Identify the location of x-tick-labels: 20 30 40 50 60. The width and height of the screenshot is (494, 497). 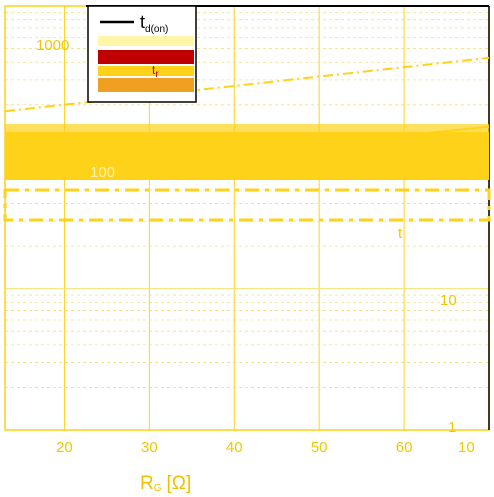
(234, 447).